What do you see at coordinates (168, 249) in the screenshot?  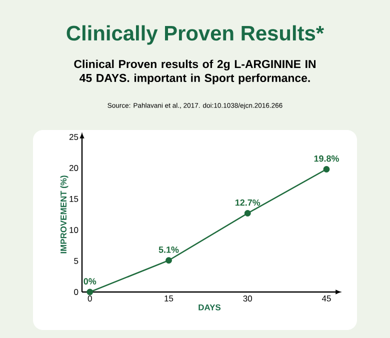 I see `data-label: 5.1%` at bounding box center [168, 249].